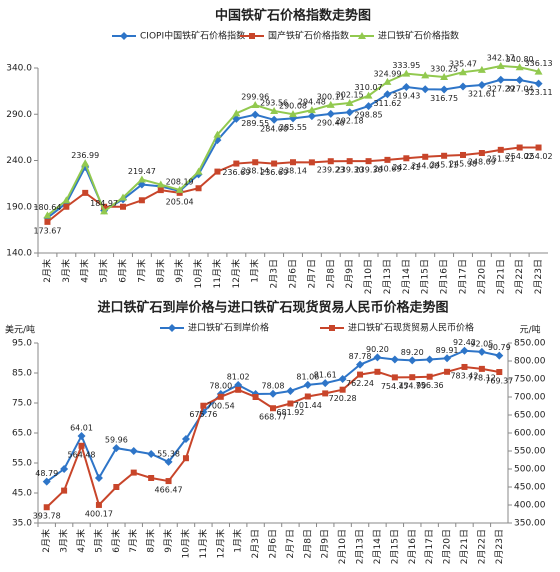  What do you see at coordinates (387, 168) in the screenshot?
I see `data-label: 240.69` at bounding box center [387, 168].